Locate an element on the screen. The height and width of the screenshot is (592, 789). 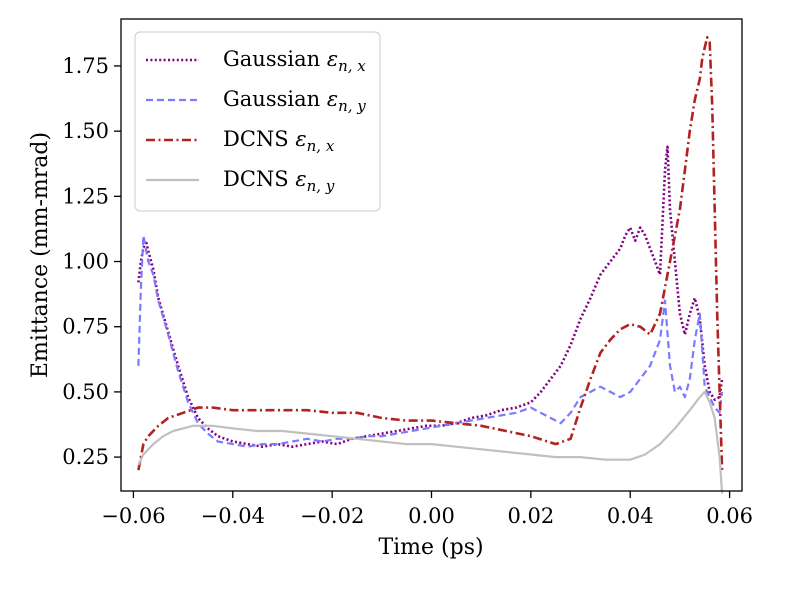
x-tick-label: −0.06 is located at coordinates (133, 516).